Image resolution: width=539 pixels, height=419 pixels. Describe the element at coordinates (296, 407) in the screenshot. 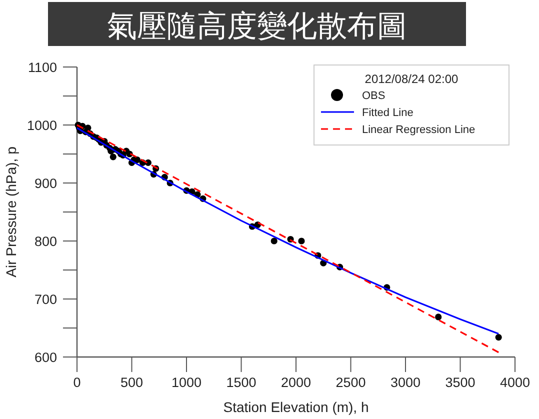

I see `x-axis-title: Station Elevation (m), h` at that location.